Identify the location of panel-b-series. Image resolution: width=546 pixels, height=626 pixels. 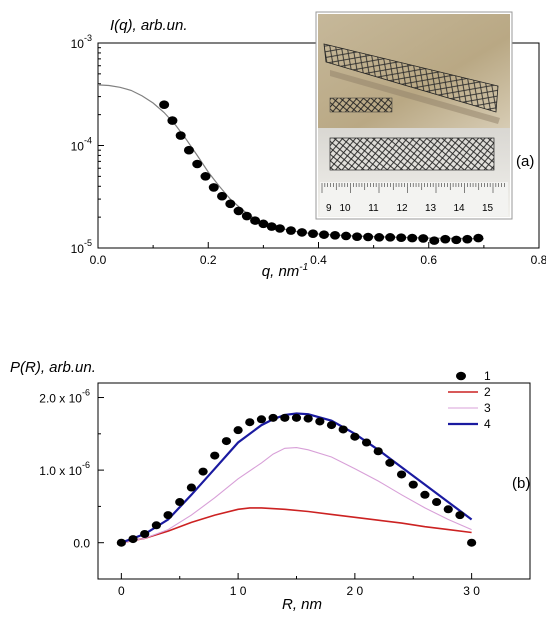
(296, 479).